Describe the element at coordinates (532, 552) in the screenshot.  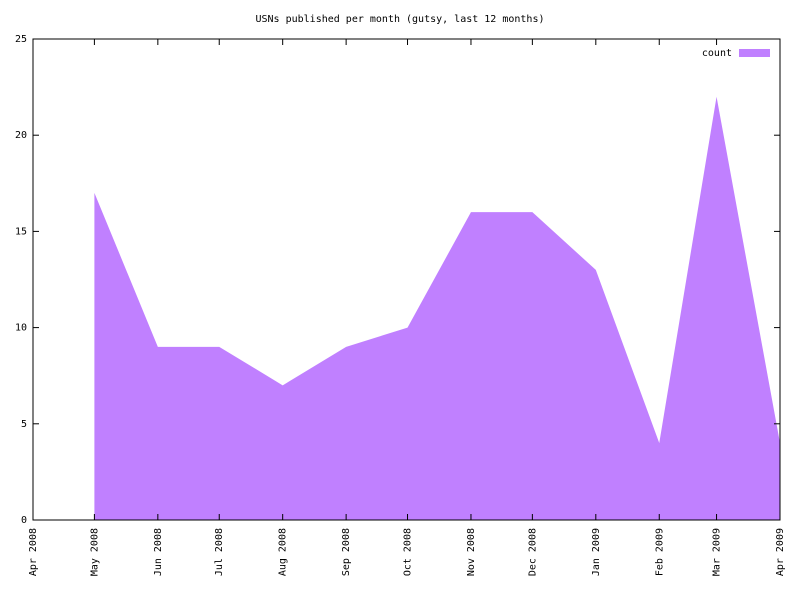
I see `x-tick-label: Dec 2008` at that location.